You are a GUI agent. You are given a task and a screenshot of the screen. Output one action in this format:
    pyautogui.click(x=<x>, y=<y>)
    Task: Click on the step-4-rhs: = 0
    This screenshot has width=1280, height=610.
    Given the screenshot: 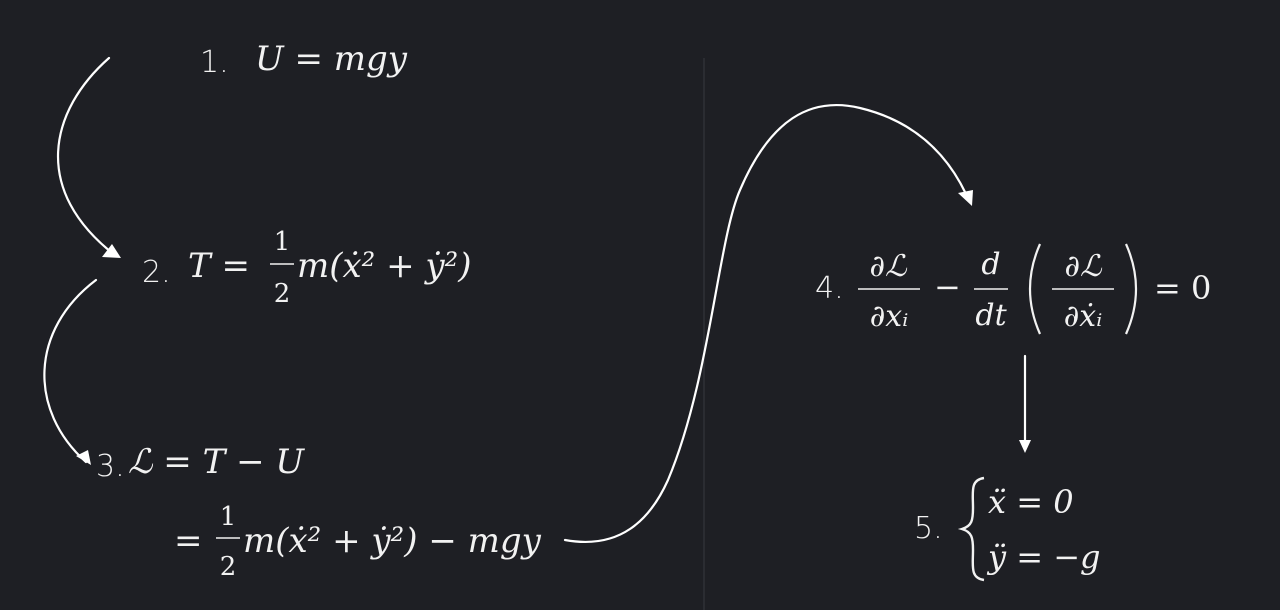 What is the action you would take?
    pyautogui.click(x=1182, y=288)
    